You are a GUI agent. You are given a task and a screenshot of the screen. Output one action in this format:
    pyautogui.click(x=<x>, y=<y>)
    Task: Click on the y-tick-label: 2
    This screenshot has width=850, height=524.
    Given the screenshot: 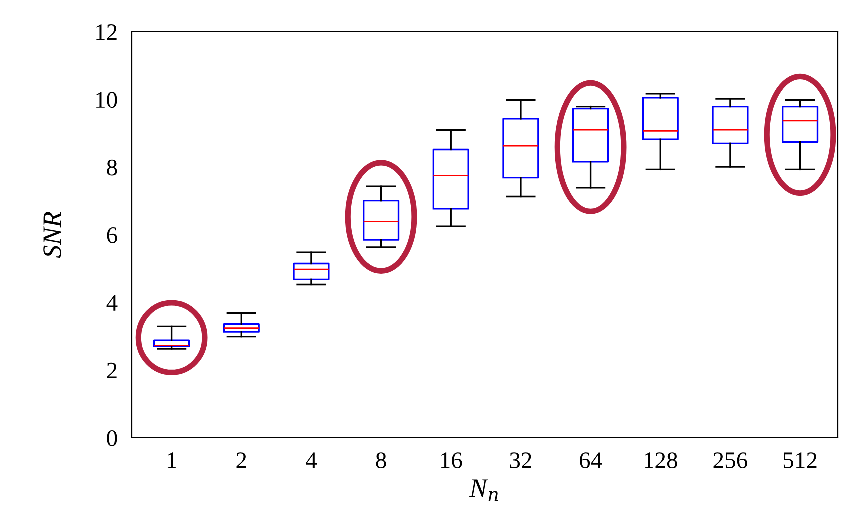 What is the action you would take?
    pyautogui.click(x=112, y=370)
    